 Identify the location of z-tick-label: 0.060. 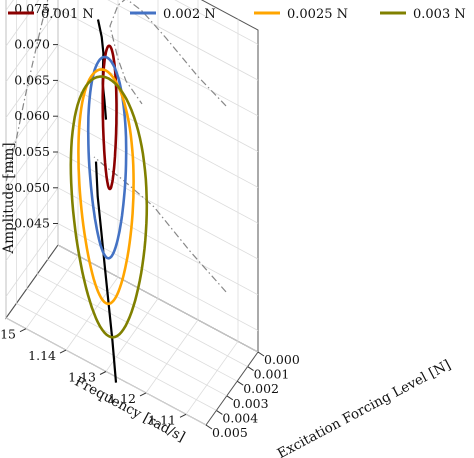
(32, 115).